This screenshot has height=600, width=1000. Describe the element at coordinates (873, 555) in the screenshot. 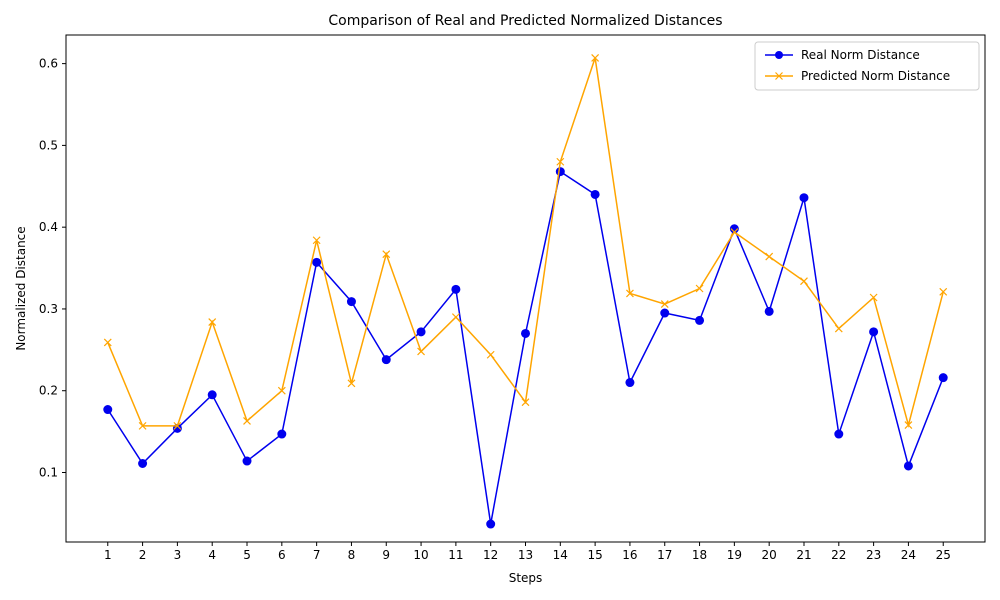

I see `x-tick-label: 23` at that location.